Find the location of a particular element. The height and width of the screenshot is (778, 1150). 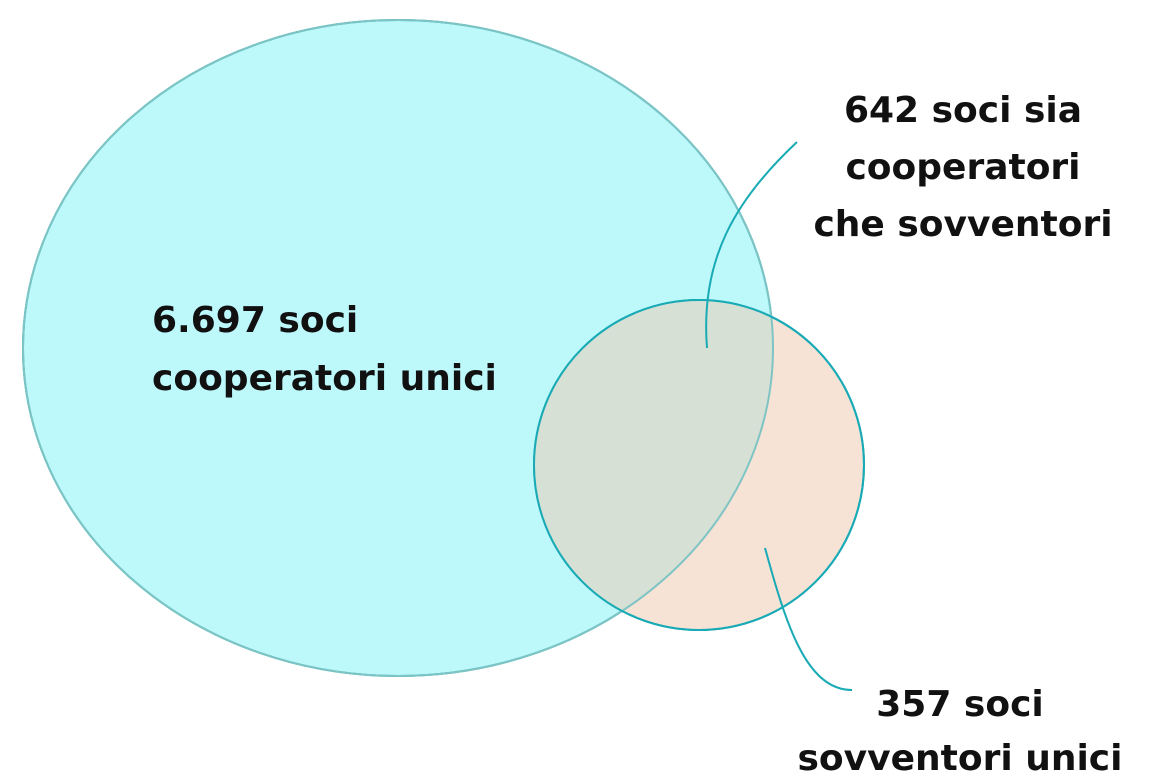

label-line: 642 soci sia is located at coordinates (963, 110).